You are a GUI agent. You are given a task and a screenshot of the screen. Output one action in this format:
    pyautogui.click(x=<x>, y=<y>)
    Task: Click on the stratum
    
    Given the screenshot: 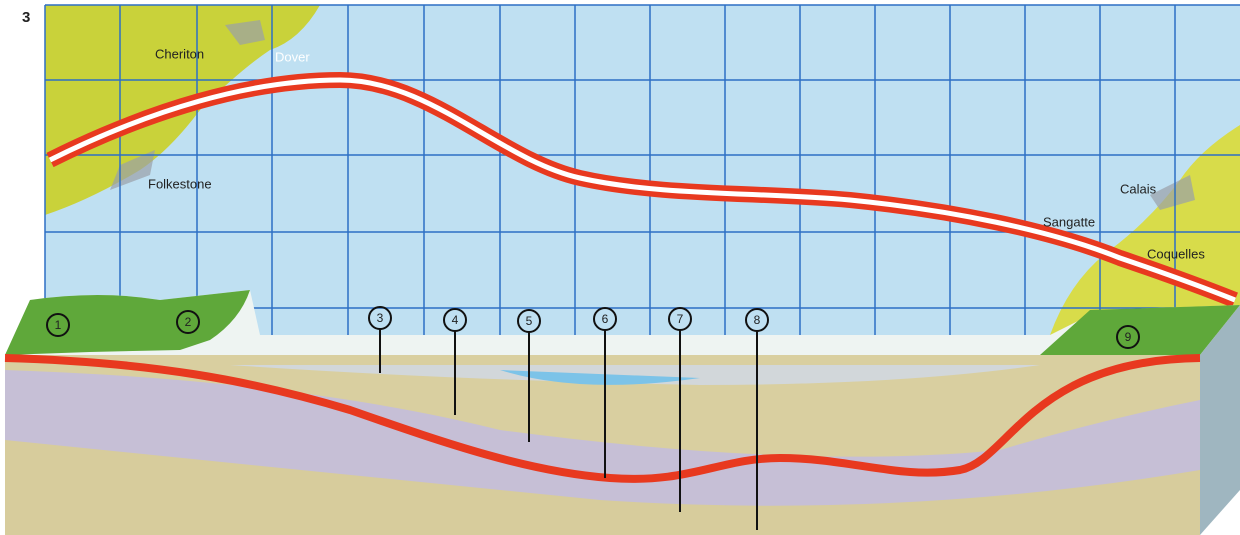 What is the action you would take?
    pyautogui.click(x=635, y=375)
    